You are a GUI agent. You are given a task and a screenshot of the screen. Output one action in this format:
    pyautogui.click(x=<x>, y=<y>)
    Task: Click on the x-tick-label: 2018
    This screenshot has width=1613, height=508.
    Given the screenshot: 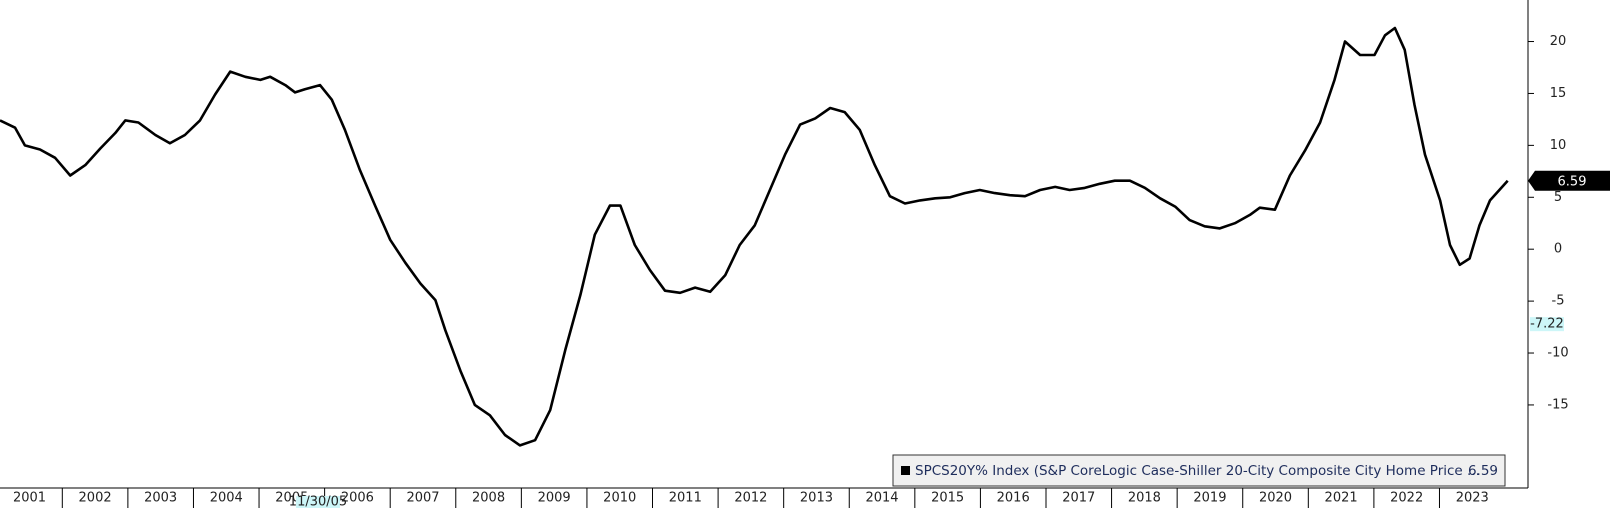 What is the action you would take?
    pyautogui.click(x=1144, y=498)
    